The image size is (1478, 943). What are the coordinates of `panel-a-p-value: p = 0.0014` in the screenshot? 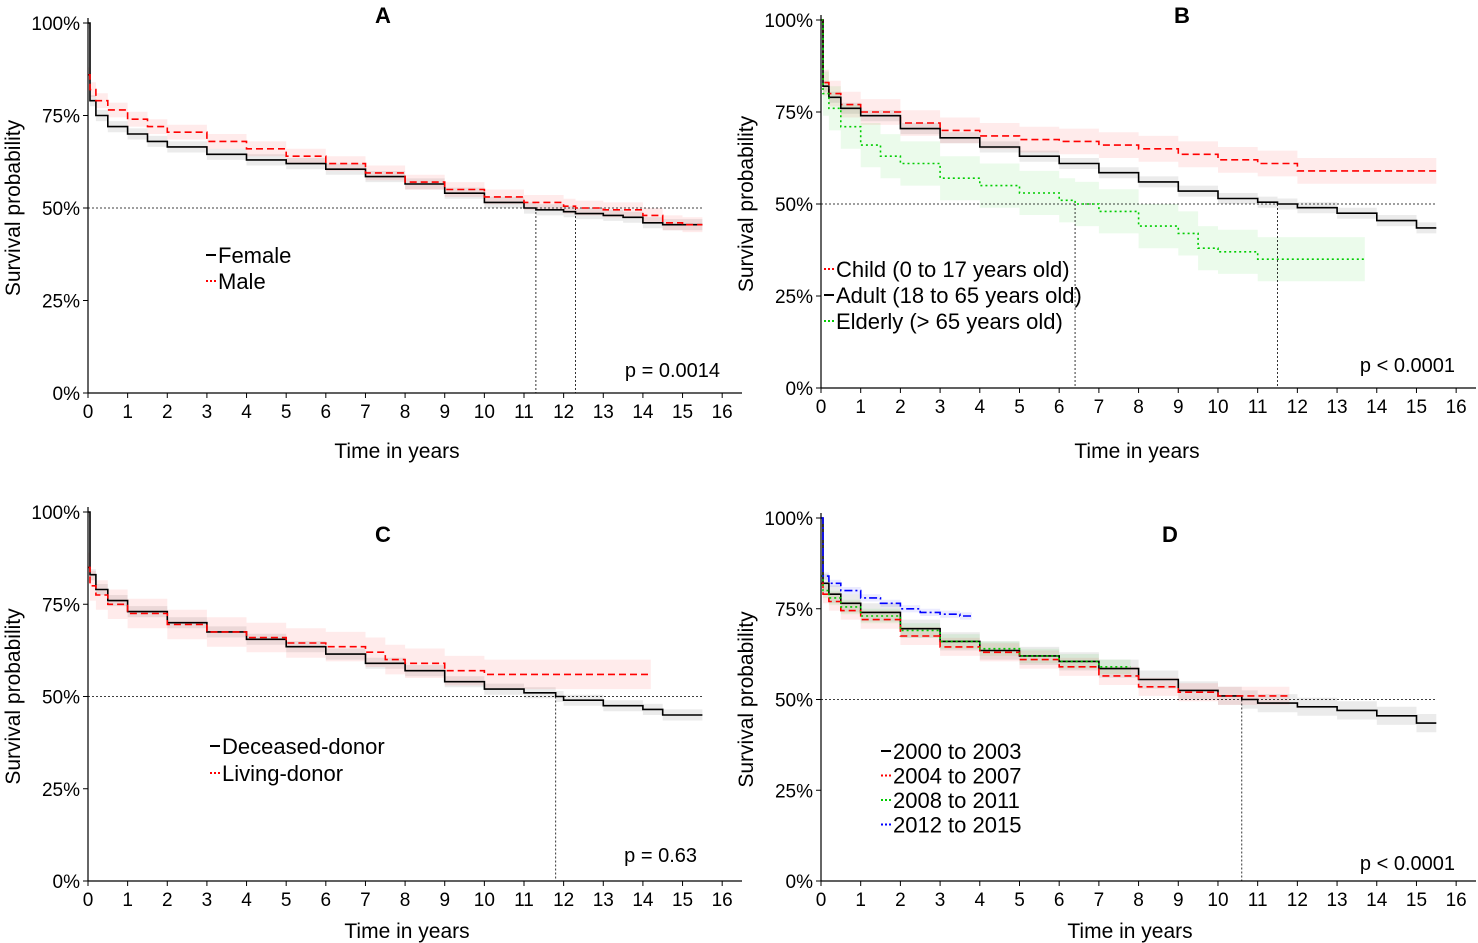 It's located at (672, 371).